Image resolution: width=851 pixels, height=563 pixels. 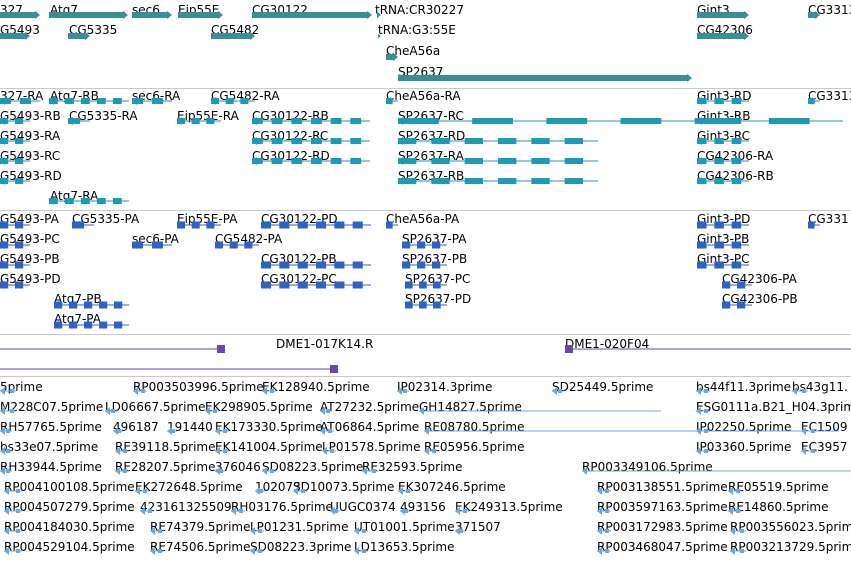 What do you see at coordinates (51, 467) in the screenshot?
I see `feature-label: RH33944.5prime` at bounding box center [51, 467].